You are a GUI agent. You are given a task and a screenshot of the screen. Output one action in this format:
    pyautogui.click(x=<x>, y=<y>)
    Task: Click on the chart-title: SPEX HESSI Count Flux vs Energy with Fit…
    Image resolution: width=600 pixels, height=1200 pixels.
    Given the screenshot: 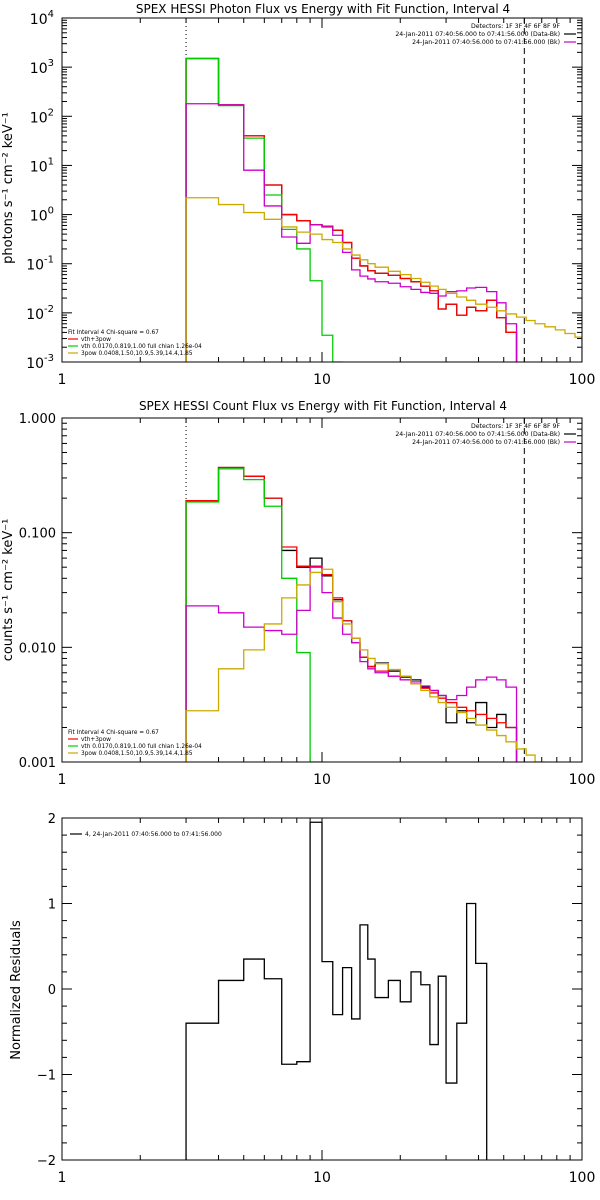 What is the action you would take?
    pyautogui.click(x=323, y=406)
    